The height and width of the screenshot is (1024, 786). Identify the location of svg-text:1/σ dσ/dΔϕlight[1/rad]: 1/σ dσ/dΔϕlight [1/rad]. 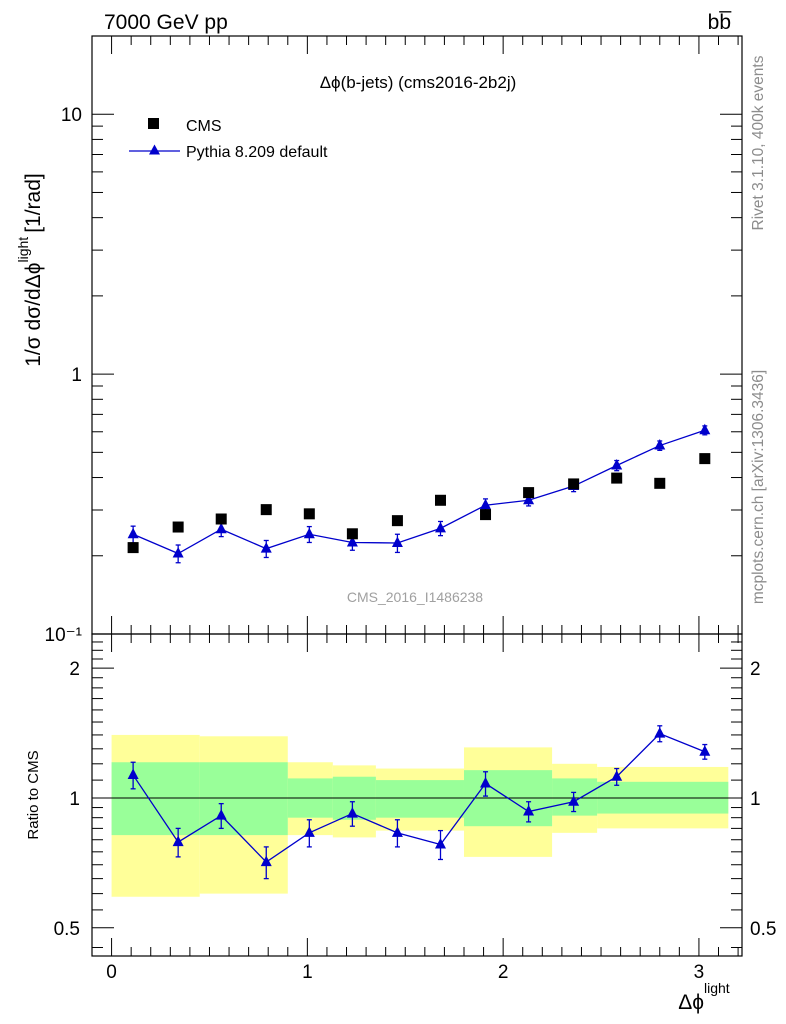
(30, 270).